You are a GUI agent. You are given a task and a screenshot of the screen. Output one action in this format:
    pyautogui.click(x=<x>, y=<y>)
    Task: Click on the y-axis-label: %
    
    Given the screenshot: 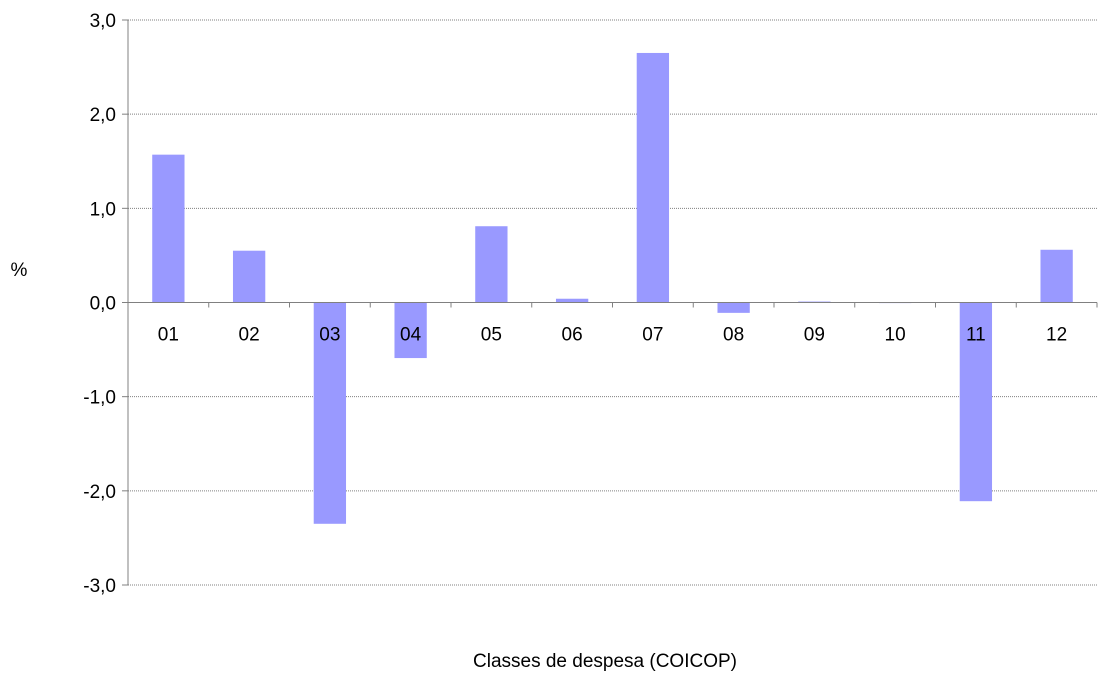 What is the action you would take?
    pyautogui.click(x=19, y=270)
    